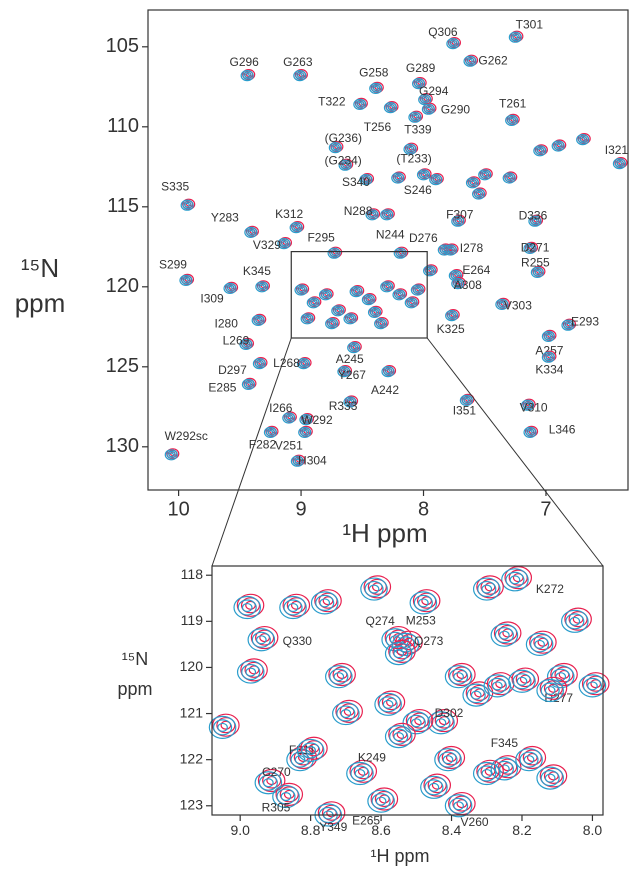 Image resolution: width=634 pixels, height=872 pixels. I want to click on peak-label: V251, so click(289, 446).